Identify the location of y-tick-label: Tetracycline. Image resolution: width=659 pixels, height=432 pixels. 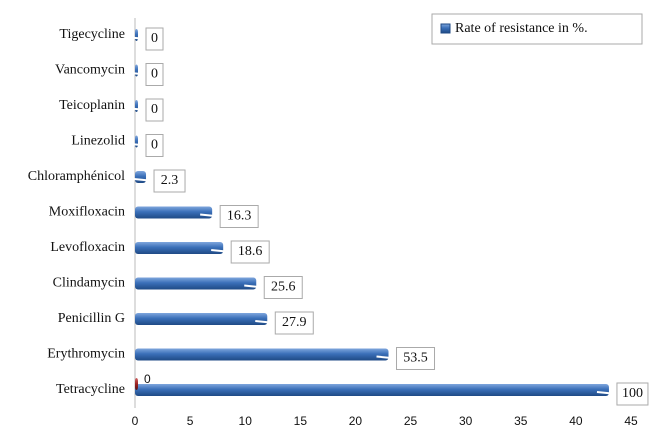
(90, 389).